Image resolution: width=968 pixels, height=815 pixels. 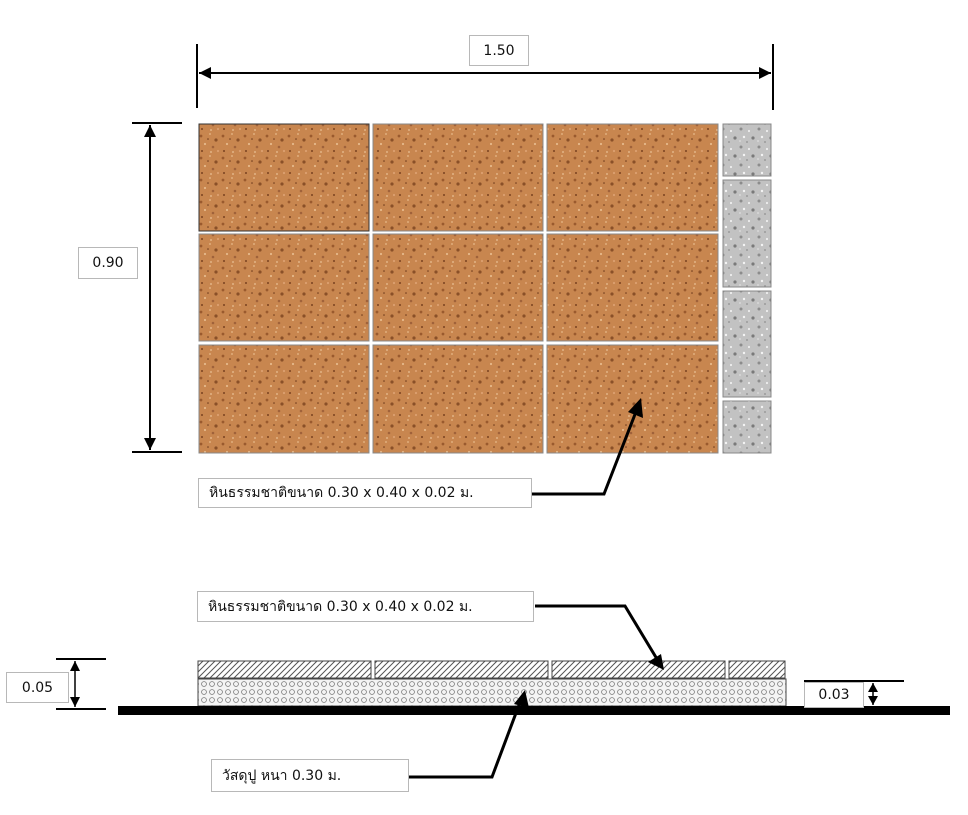 I want to click on height-dimension, so click(x=157, y=287).